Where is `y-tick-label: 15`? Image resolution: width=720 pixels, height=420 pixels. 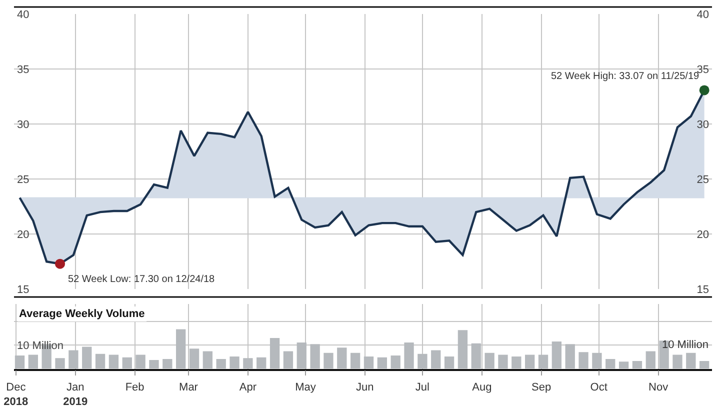
y-tick-label: 15 is located at coordinates (23, 290).